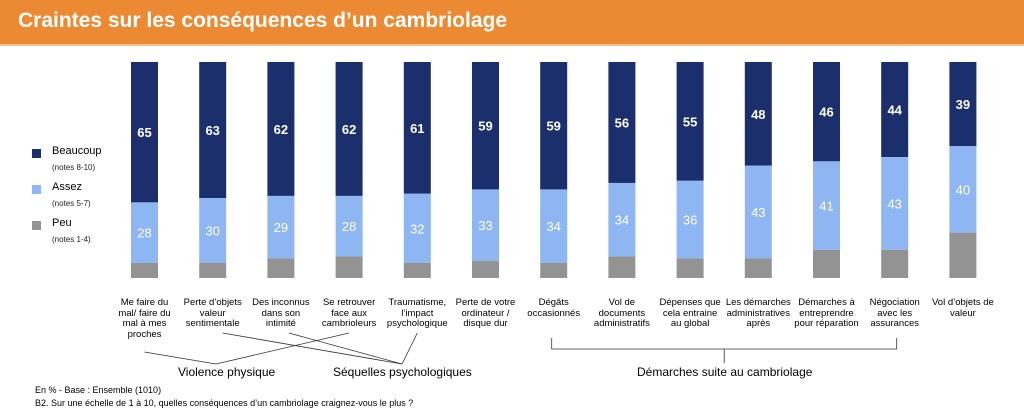 The height and width of the screenshot is (411, 1024). I want to click on value-label-assez-9: 43, so click(758, 212).